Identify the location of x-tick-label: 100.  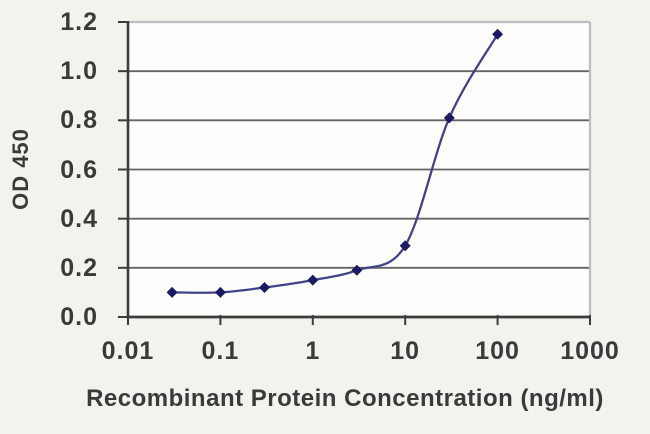
(497, 351).